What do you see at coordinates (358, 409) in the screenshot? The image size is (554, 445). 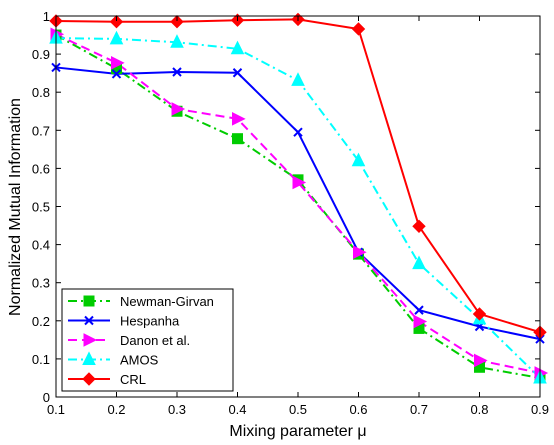 I see `x-tick-label: 0.6` at bounding box center [358, 409].